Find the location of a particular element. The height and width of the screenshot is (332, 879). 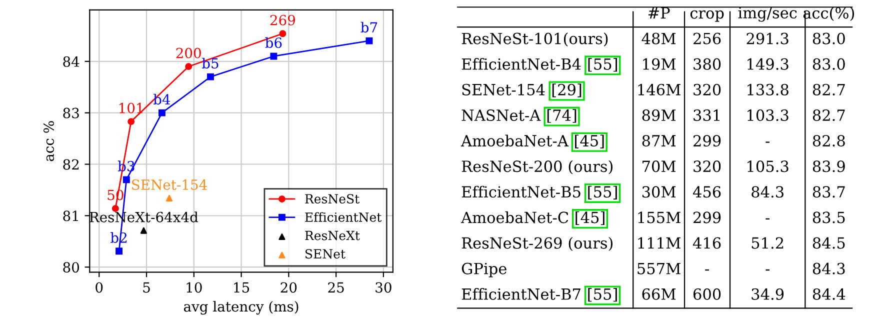

category-label: NASNet-A is located at coordinates (501, 115).